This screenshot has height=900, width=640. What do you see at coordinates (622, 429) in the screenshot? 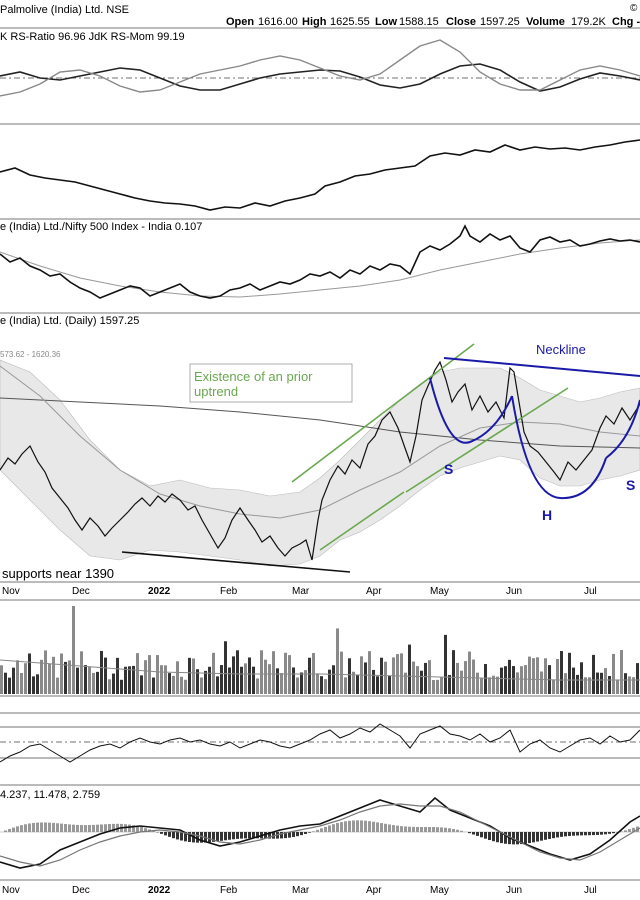
I see `right-shoulder-arc` at bounding box center [622, 429].